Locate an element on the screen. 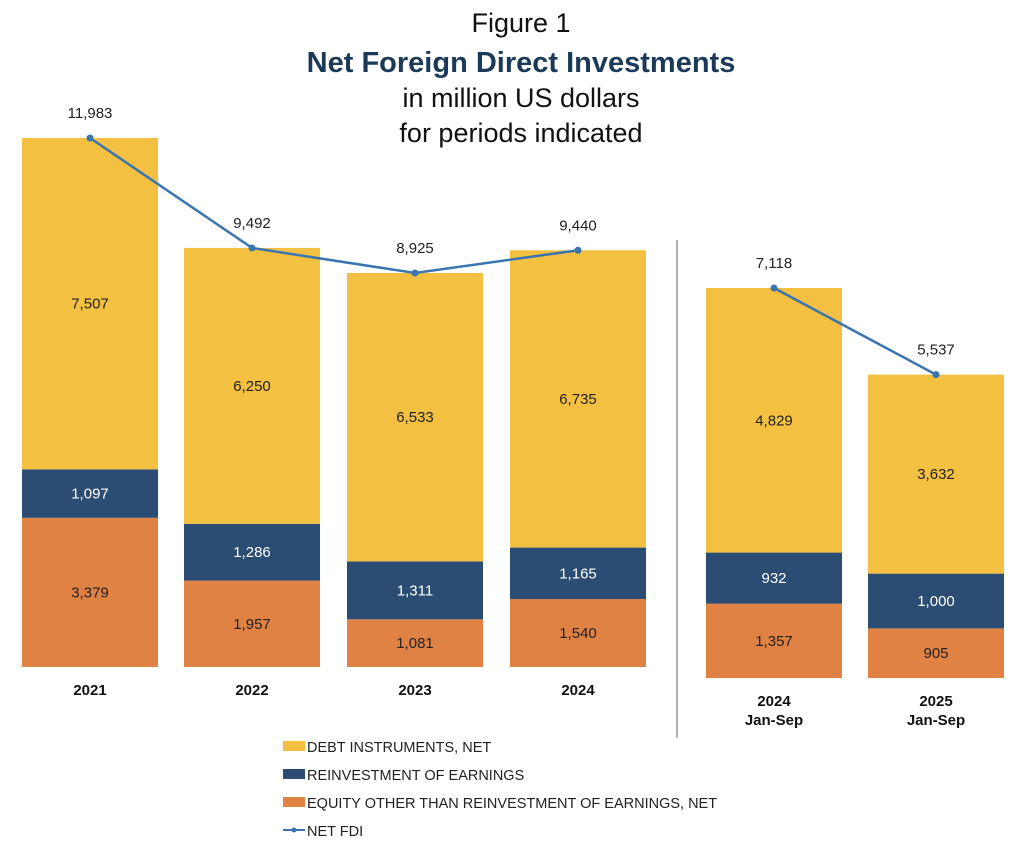 The width and height of the screenshot is (1024, 855). category-label: 2025 is located at coordinates (935, 701).